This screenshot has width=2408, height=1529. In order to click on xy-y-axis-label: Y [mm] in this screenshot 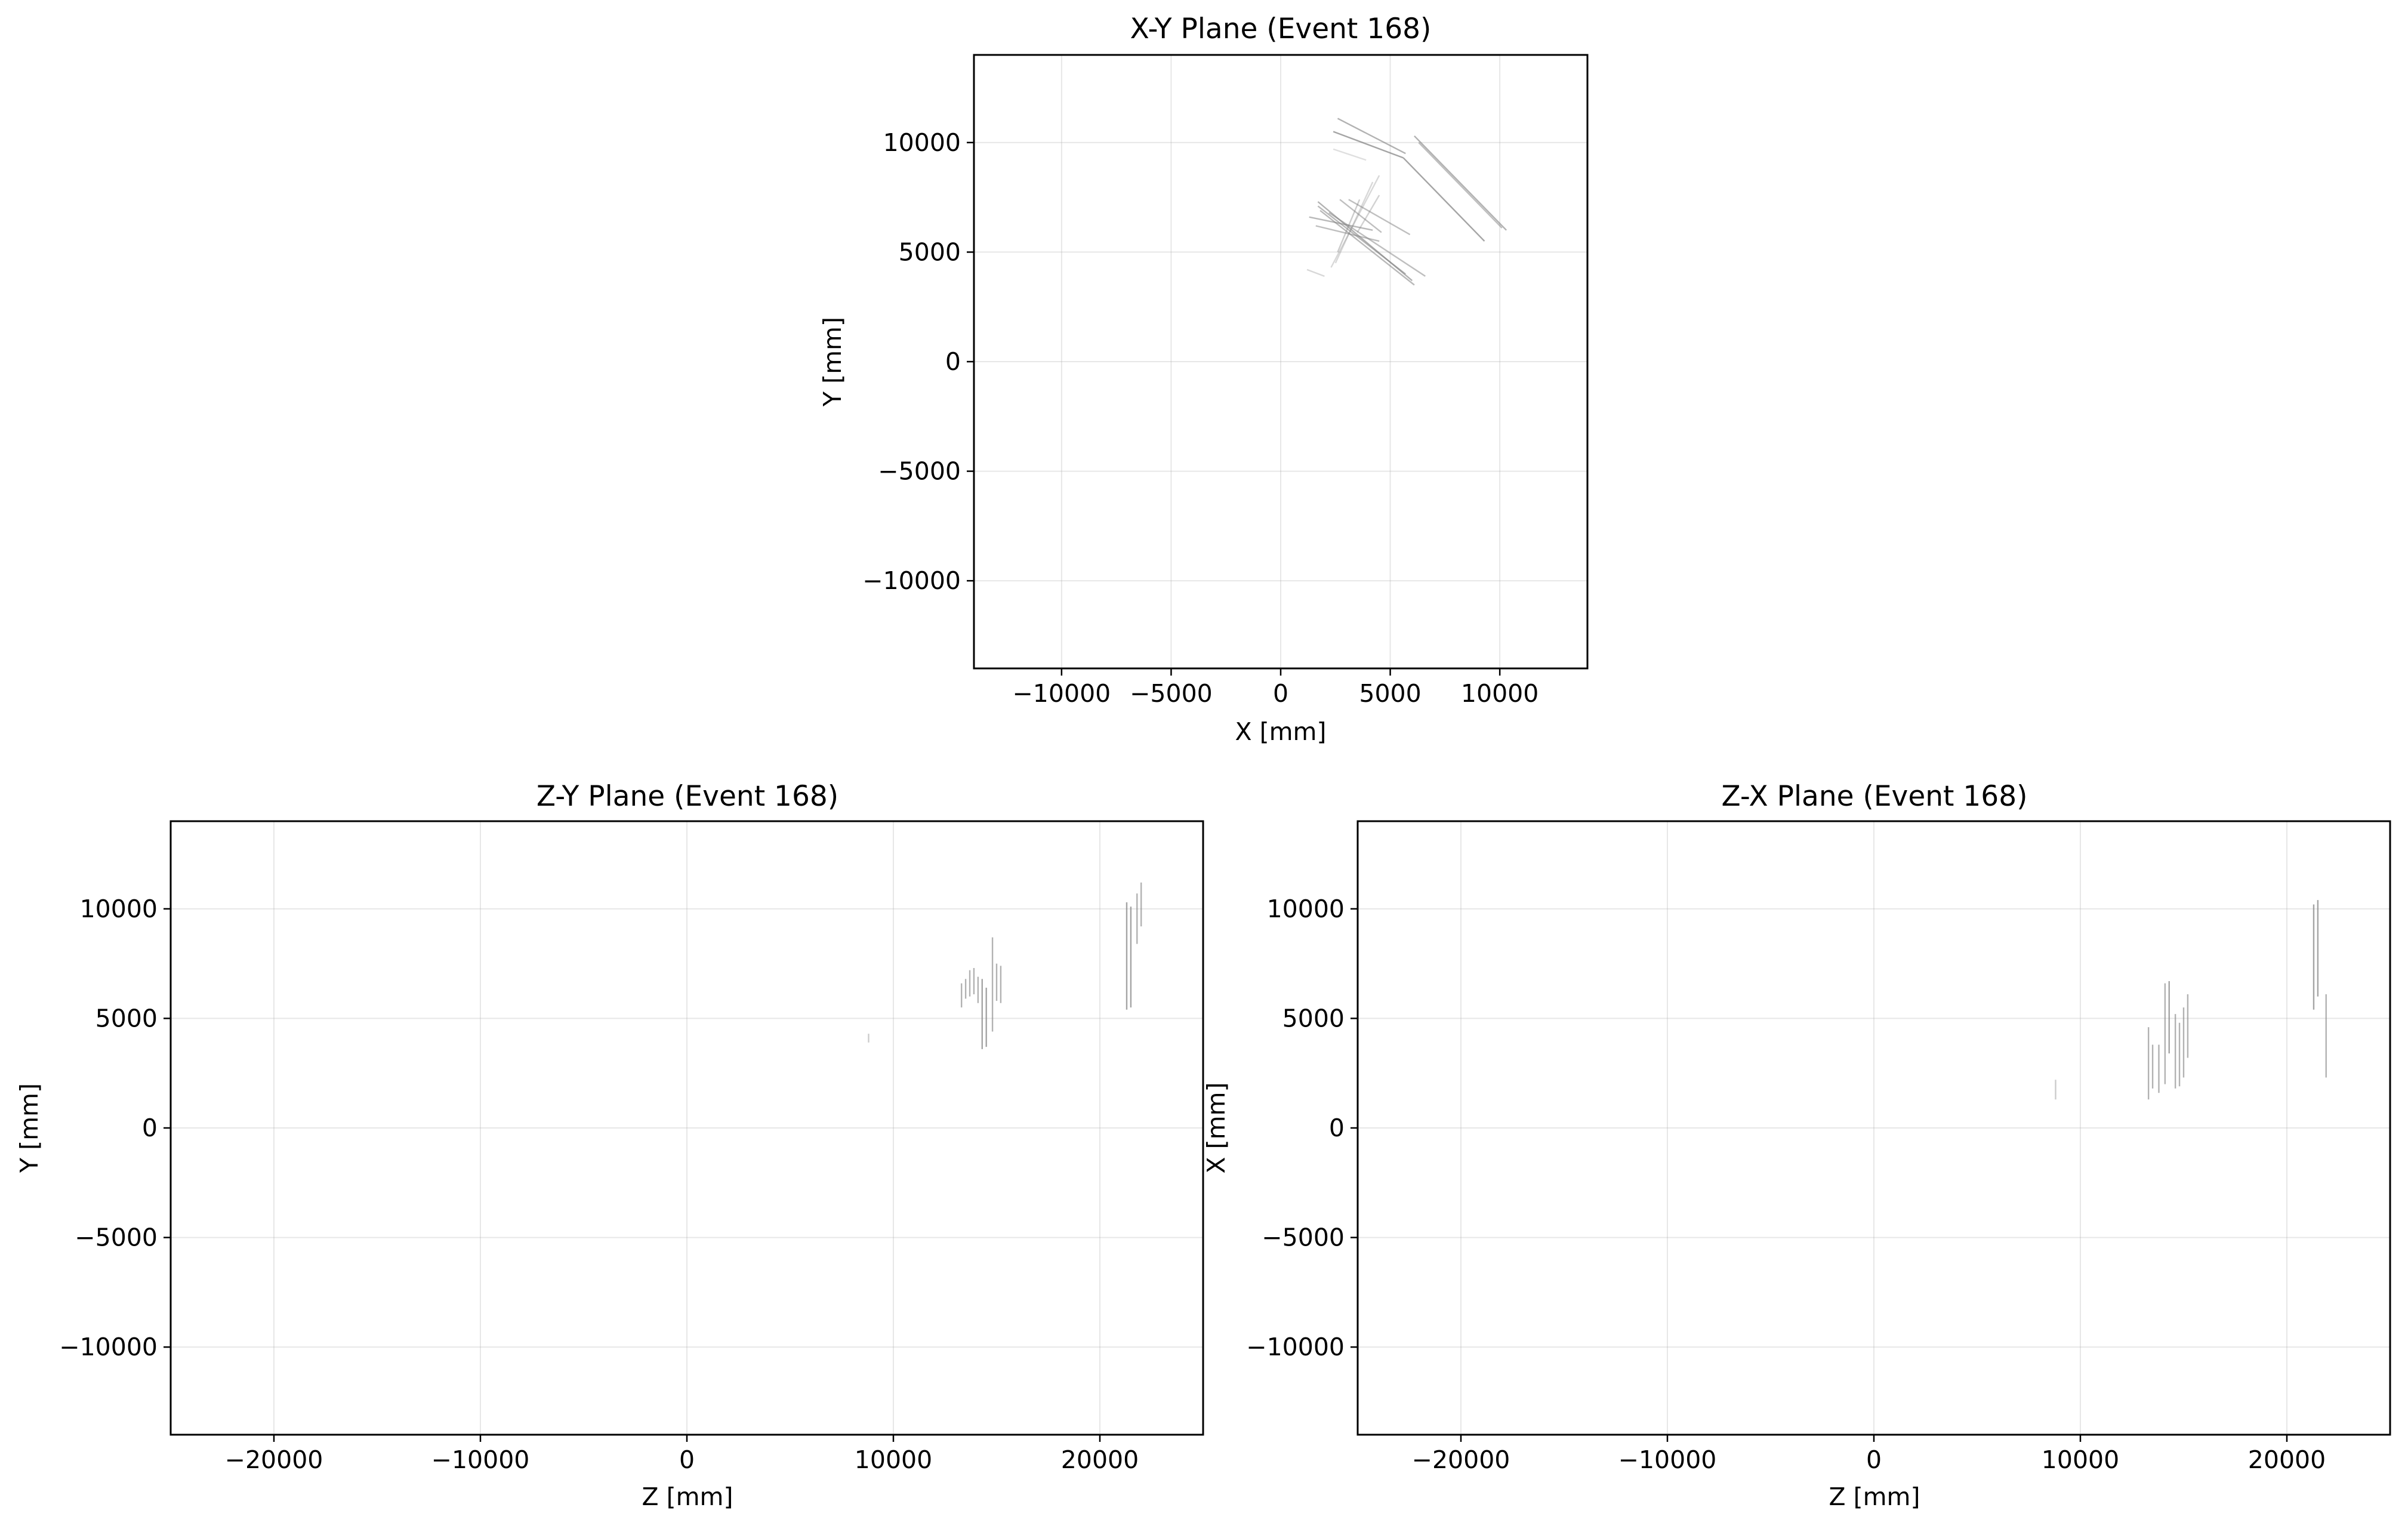, I will do `click(832, 362)`.